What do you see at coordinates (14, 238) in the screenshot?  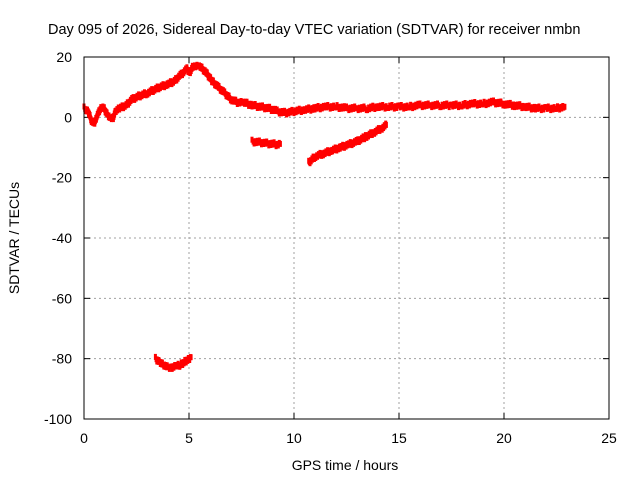 I see `y-axis-label: SDTVAR / TECUs` at bounding box center [14, 238].